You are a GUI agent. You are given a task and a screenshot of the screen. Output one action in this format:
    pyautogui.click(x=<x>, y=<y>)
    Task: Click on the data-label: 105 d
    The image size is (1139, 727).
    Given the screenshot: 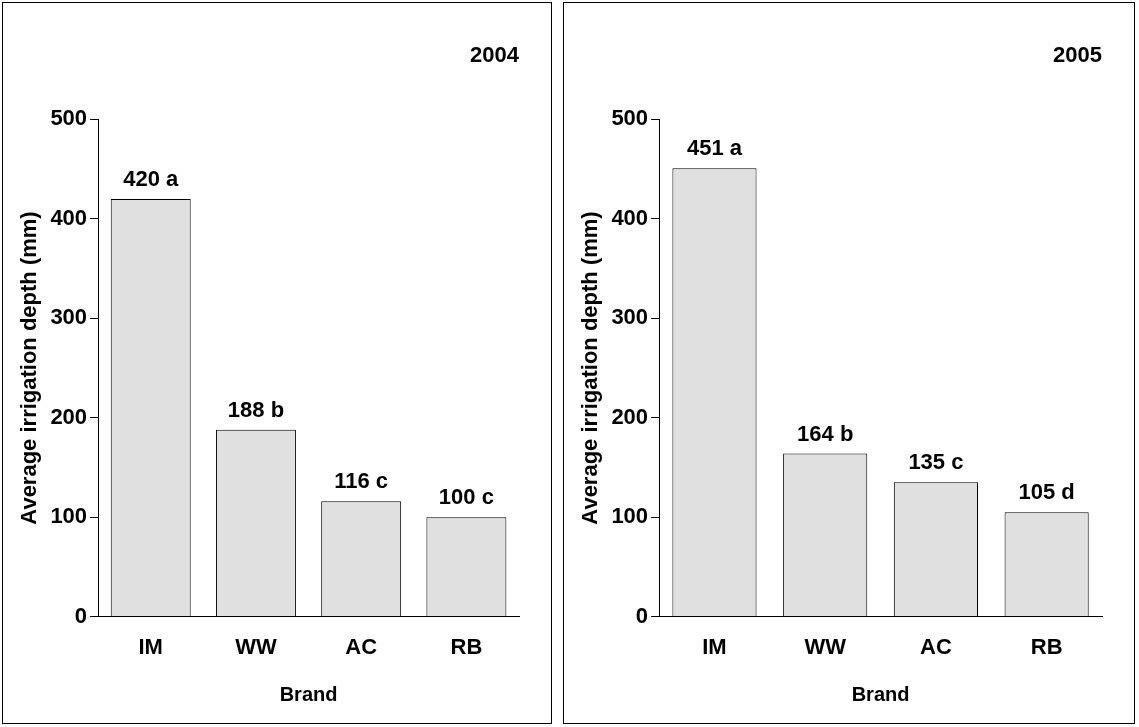 What is the action you would take?
    pyautogui.click(x=1046, y=492)
    